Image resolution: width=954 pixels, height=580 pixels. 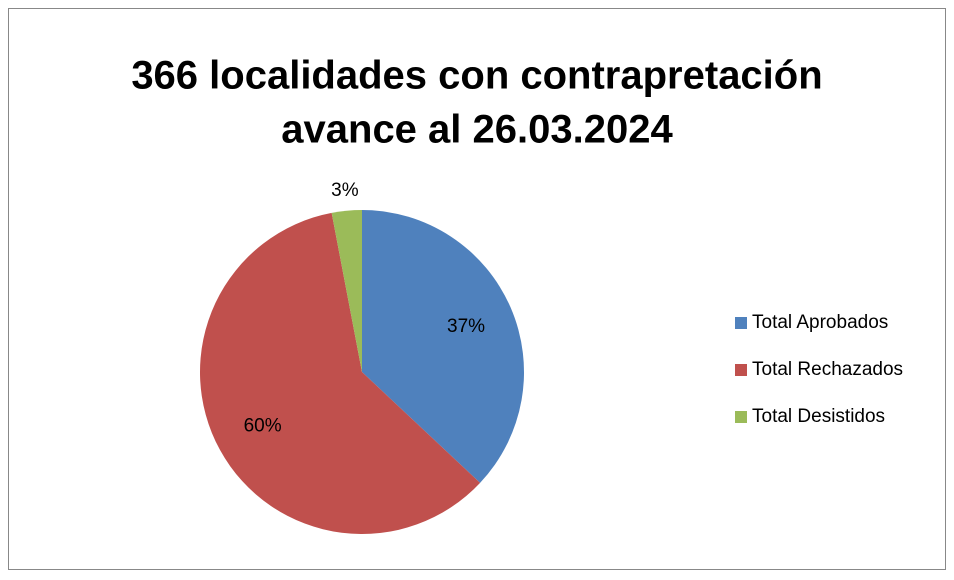 I want to click on chart-title: avance al 26.03.2024, so click(x=477, y=130).